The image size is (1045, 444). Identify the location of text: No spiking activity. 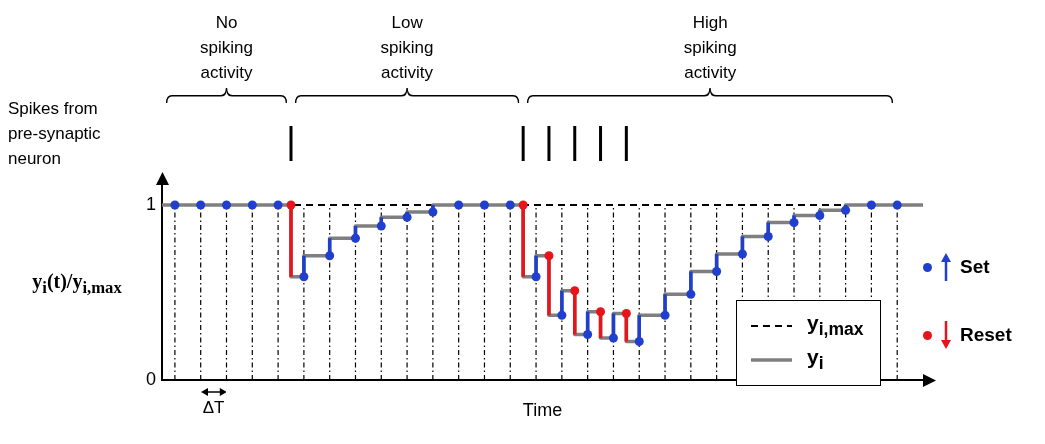
(226, 48).